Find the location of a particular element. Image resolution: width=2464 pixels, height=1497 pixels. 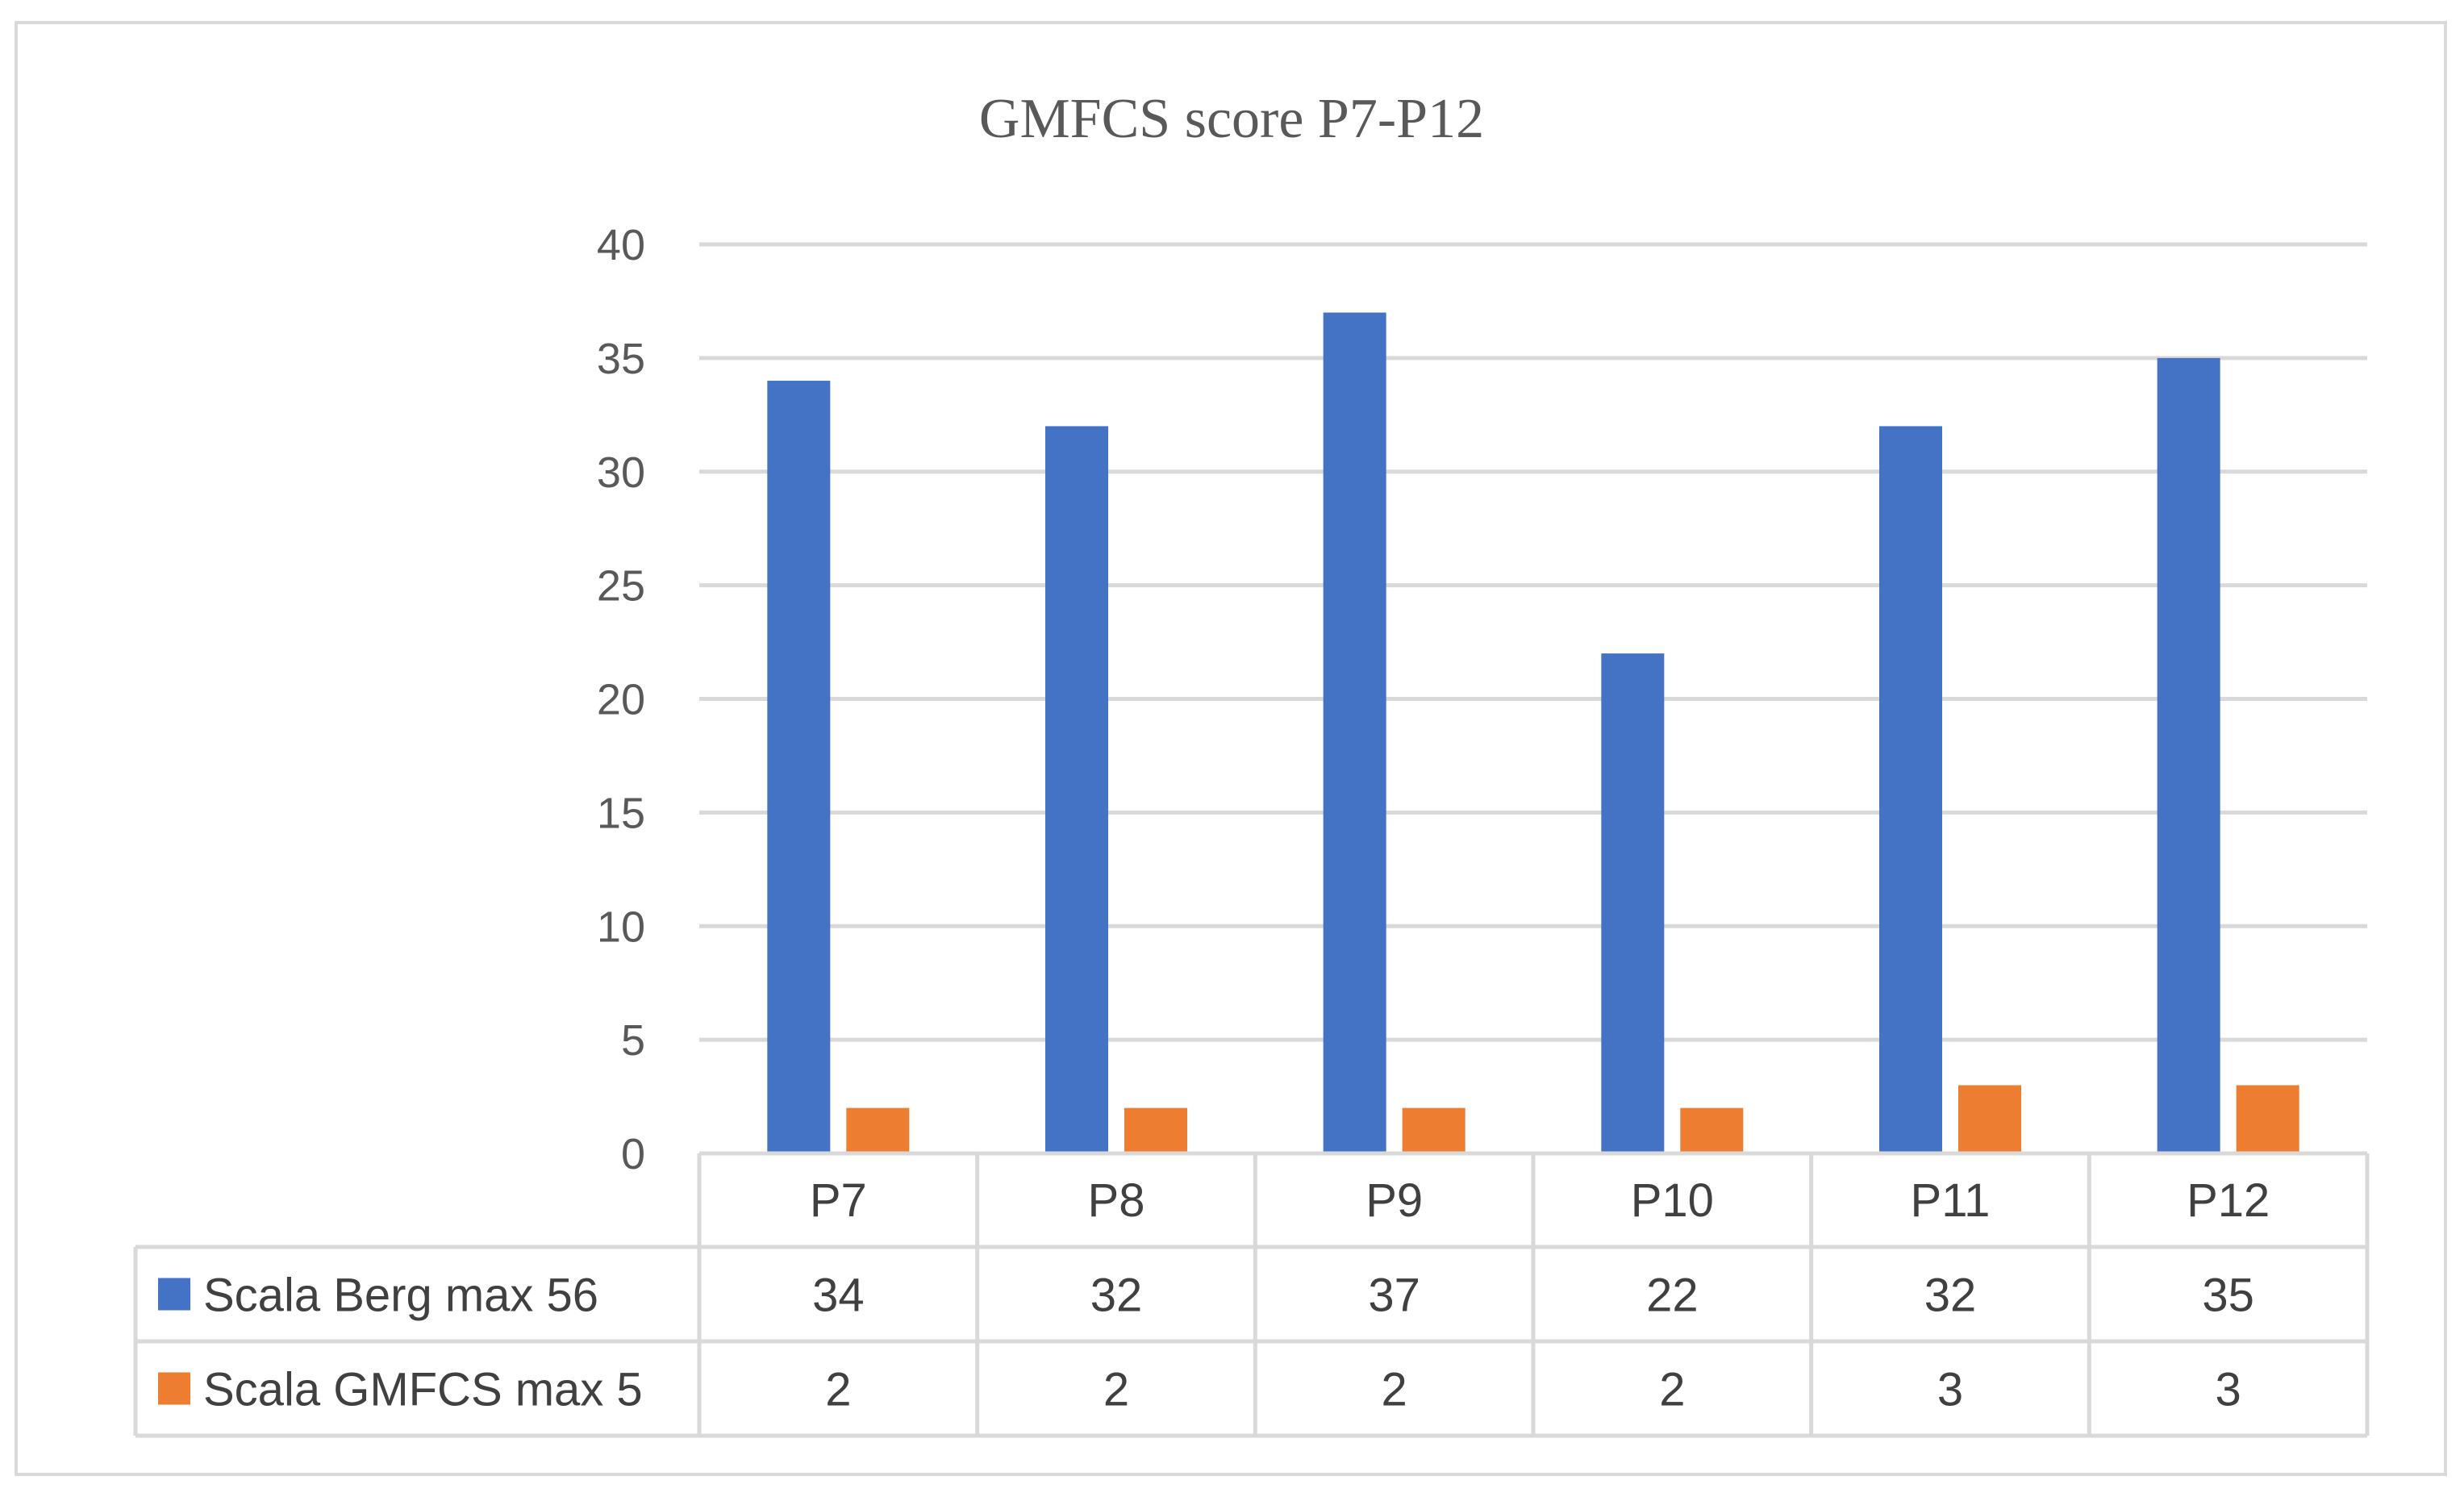

y-tick-label: 0 is located at coordinates (633, 1154).